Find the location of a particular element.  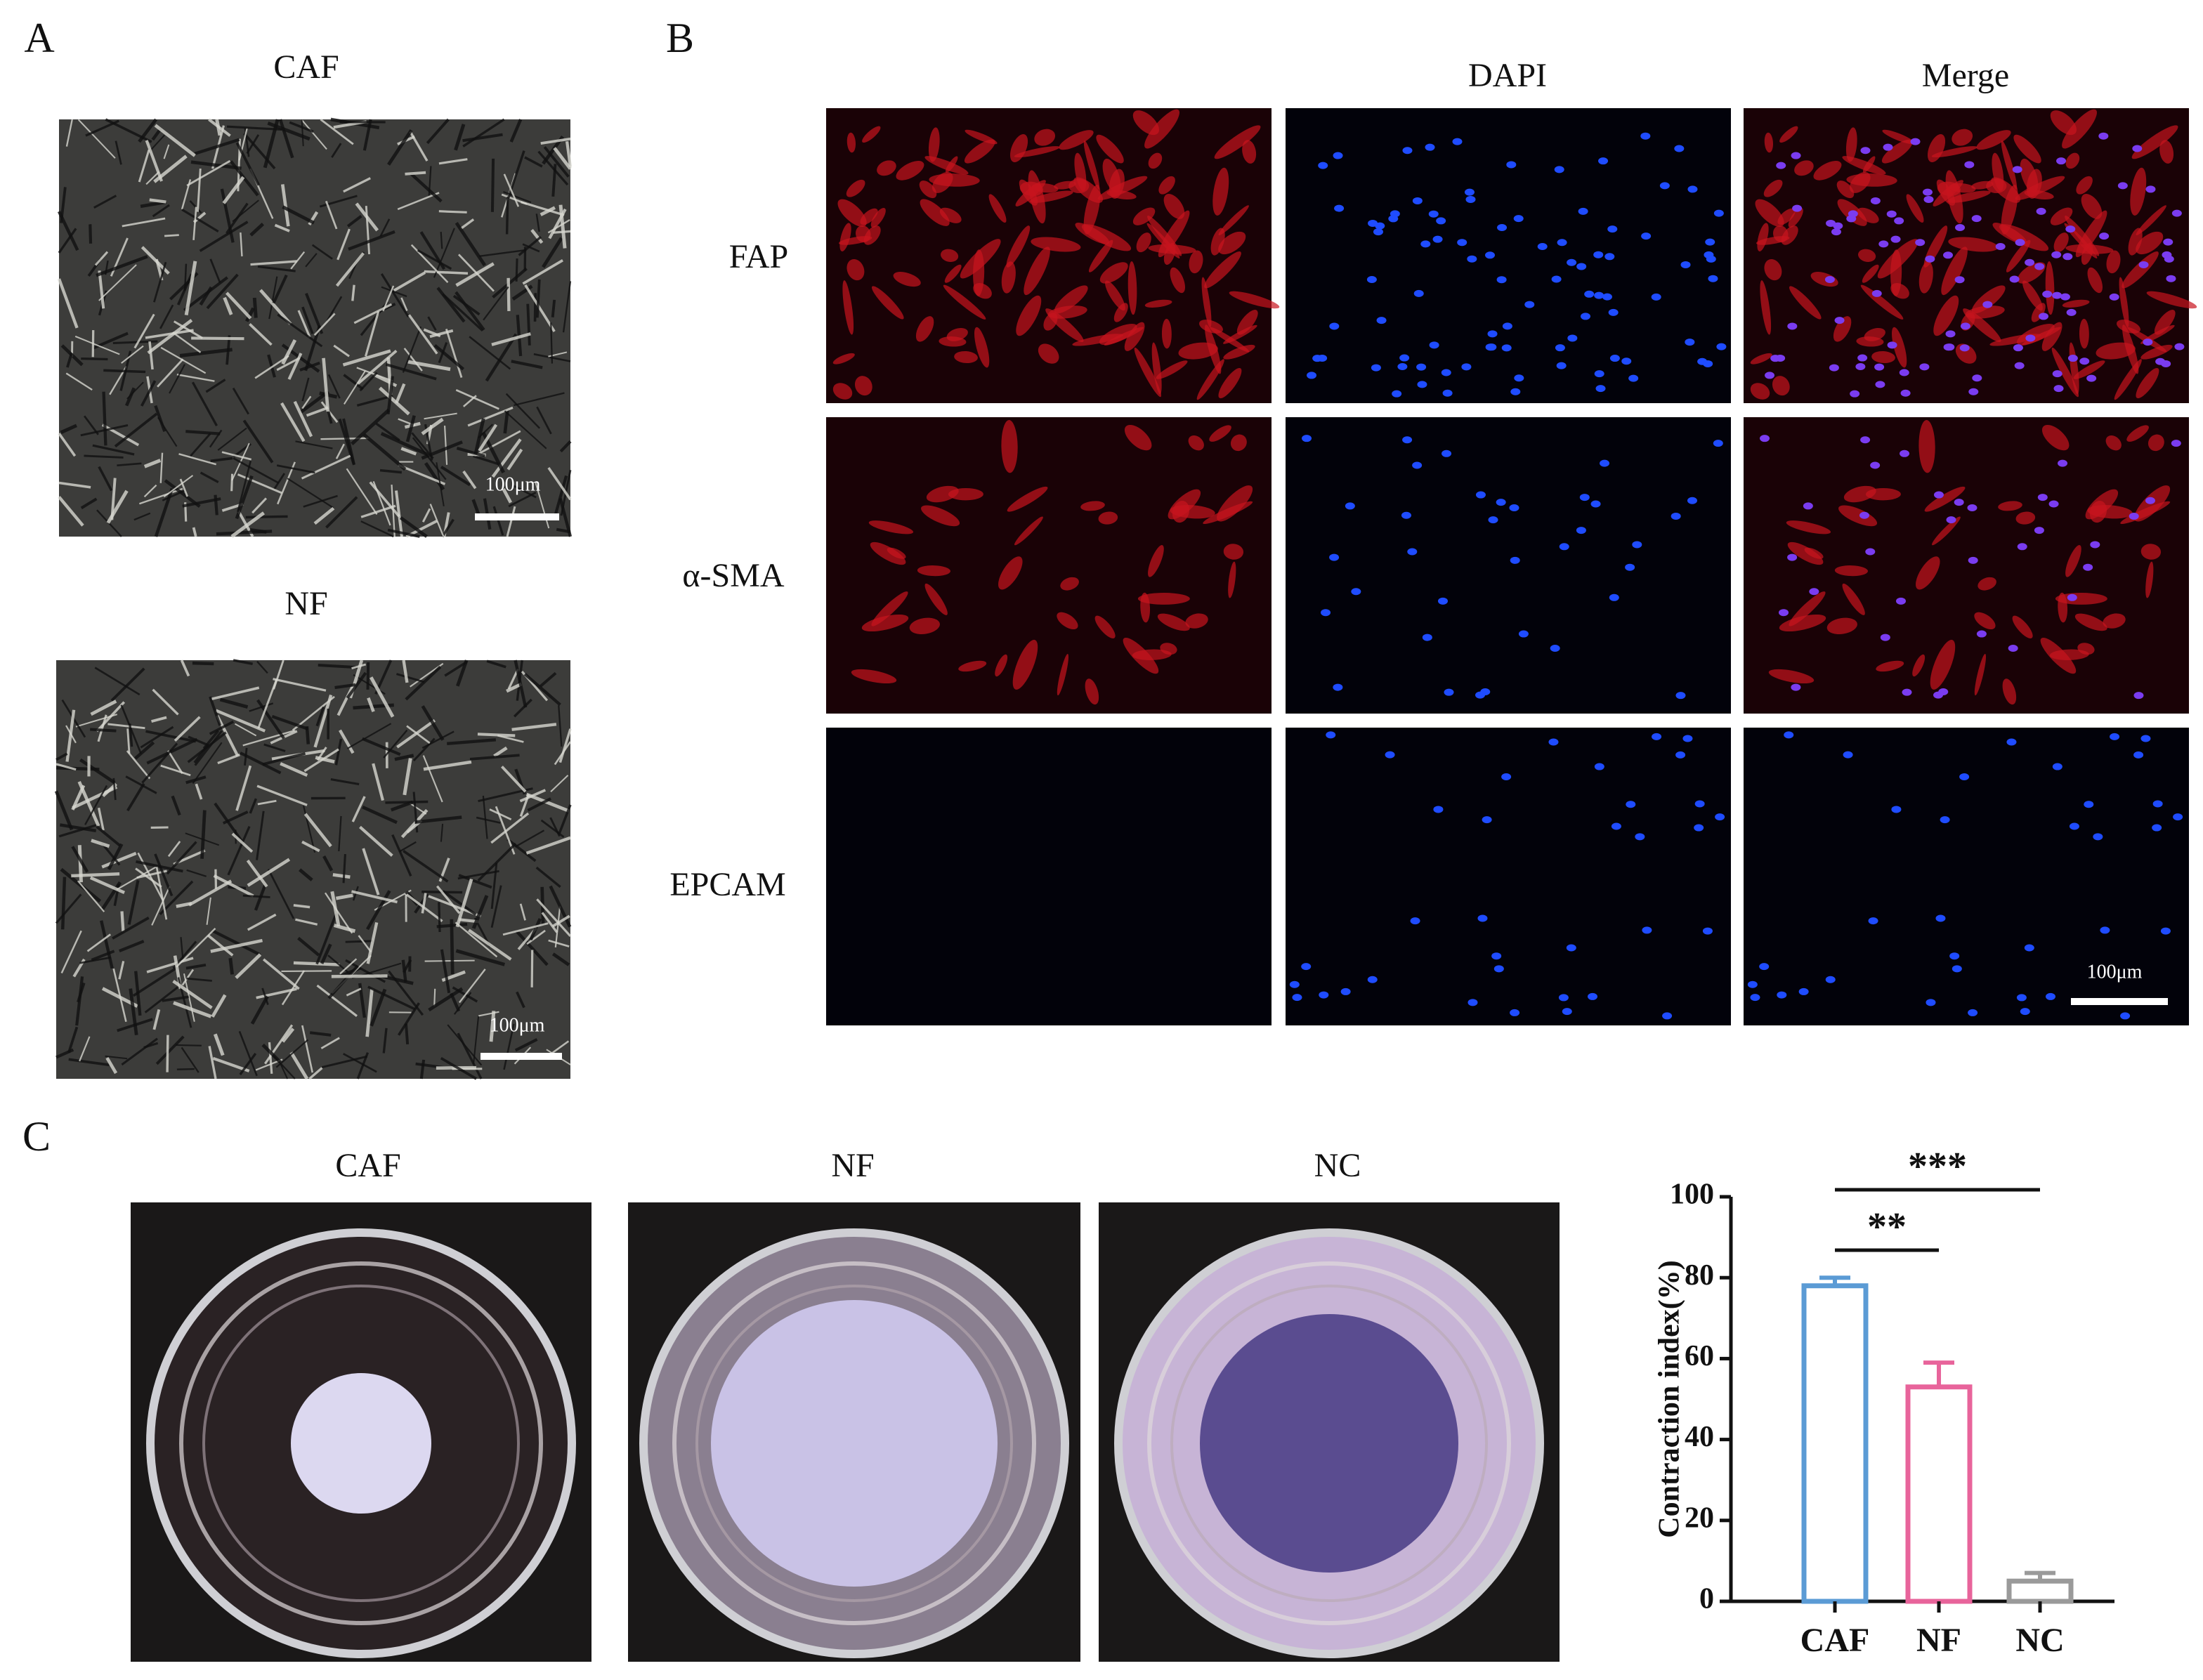

well-photo is located at coordinates (1329, 1432).